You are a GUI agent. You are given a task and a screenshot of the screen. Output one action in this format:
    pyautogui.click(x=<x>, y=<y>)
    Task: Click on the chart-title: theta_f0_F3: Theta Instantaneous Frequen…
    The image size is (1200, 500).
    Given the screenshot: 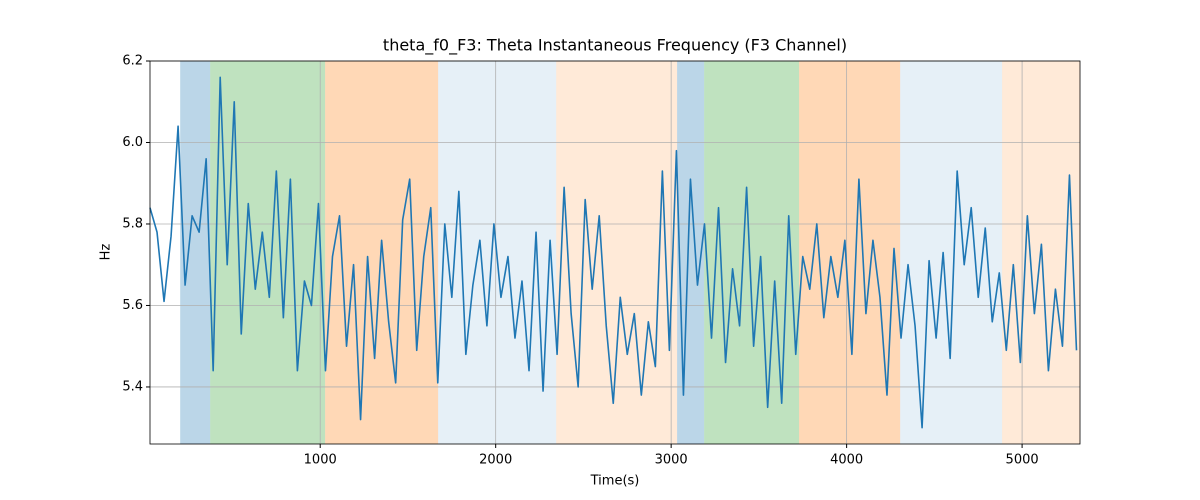 What is the action you would take?
    pyautogui.click(x=615, y=46)
    